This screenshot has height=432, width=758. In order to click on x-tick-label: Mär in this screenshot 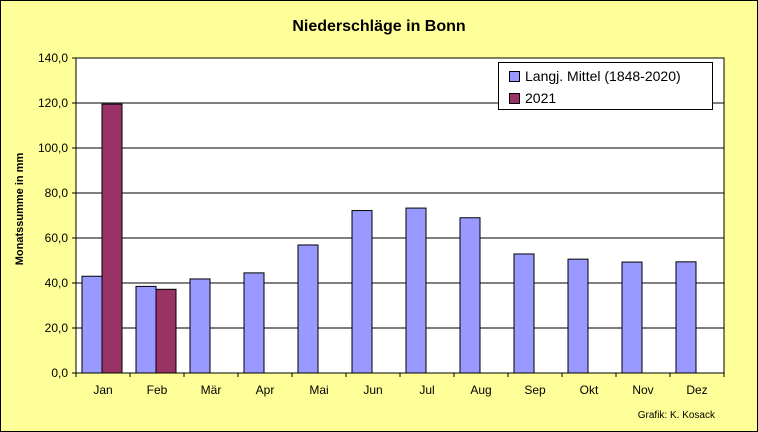, I will do `click(211, 390)`.